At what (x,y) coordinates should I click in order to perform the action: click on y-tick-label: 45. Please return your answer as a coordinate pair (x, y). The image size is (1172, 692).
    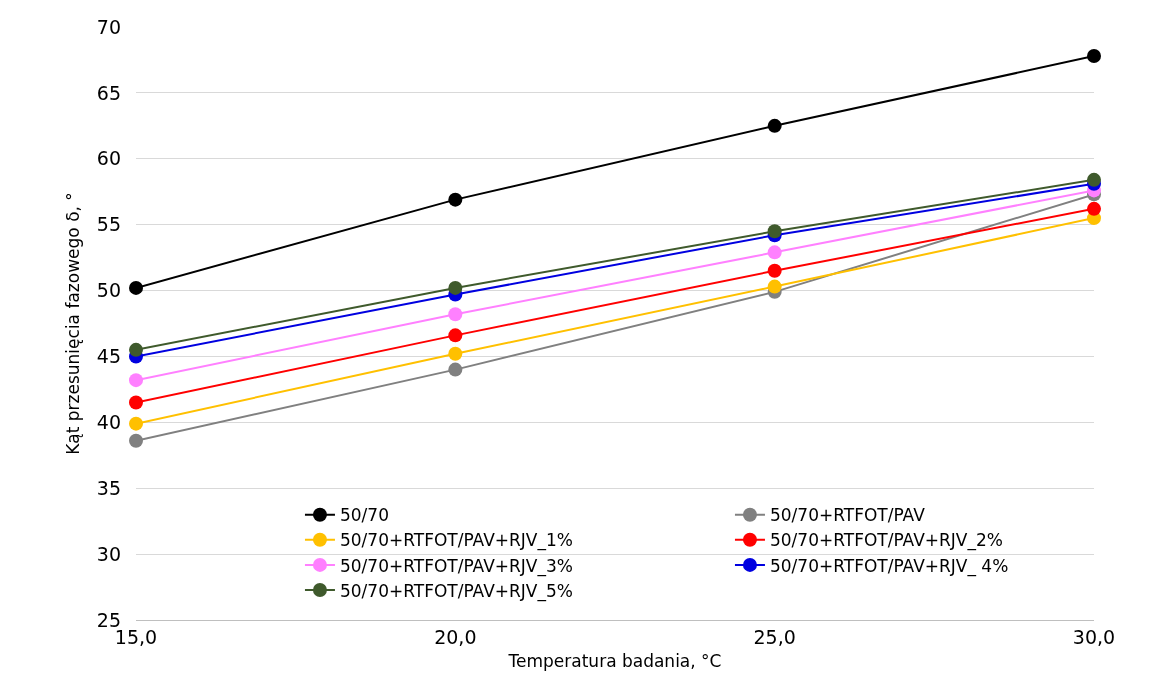
    Looking at the image, I should click on (108, 356).